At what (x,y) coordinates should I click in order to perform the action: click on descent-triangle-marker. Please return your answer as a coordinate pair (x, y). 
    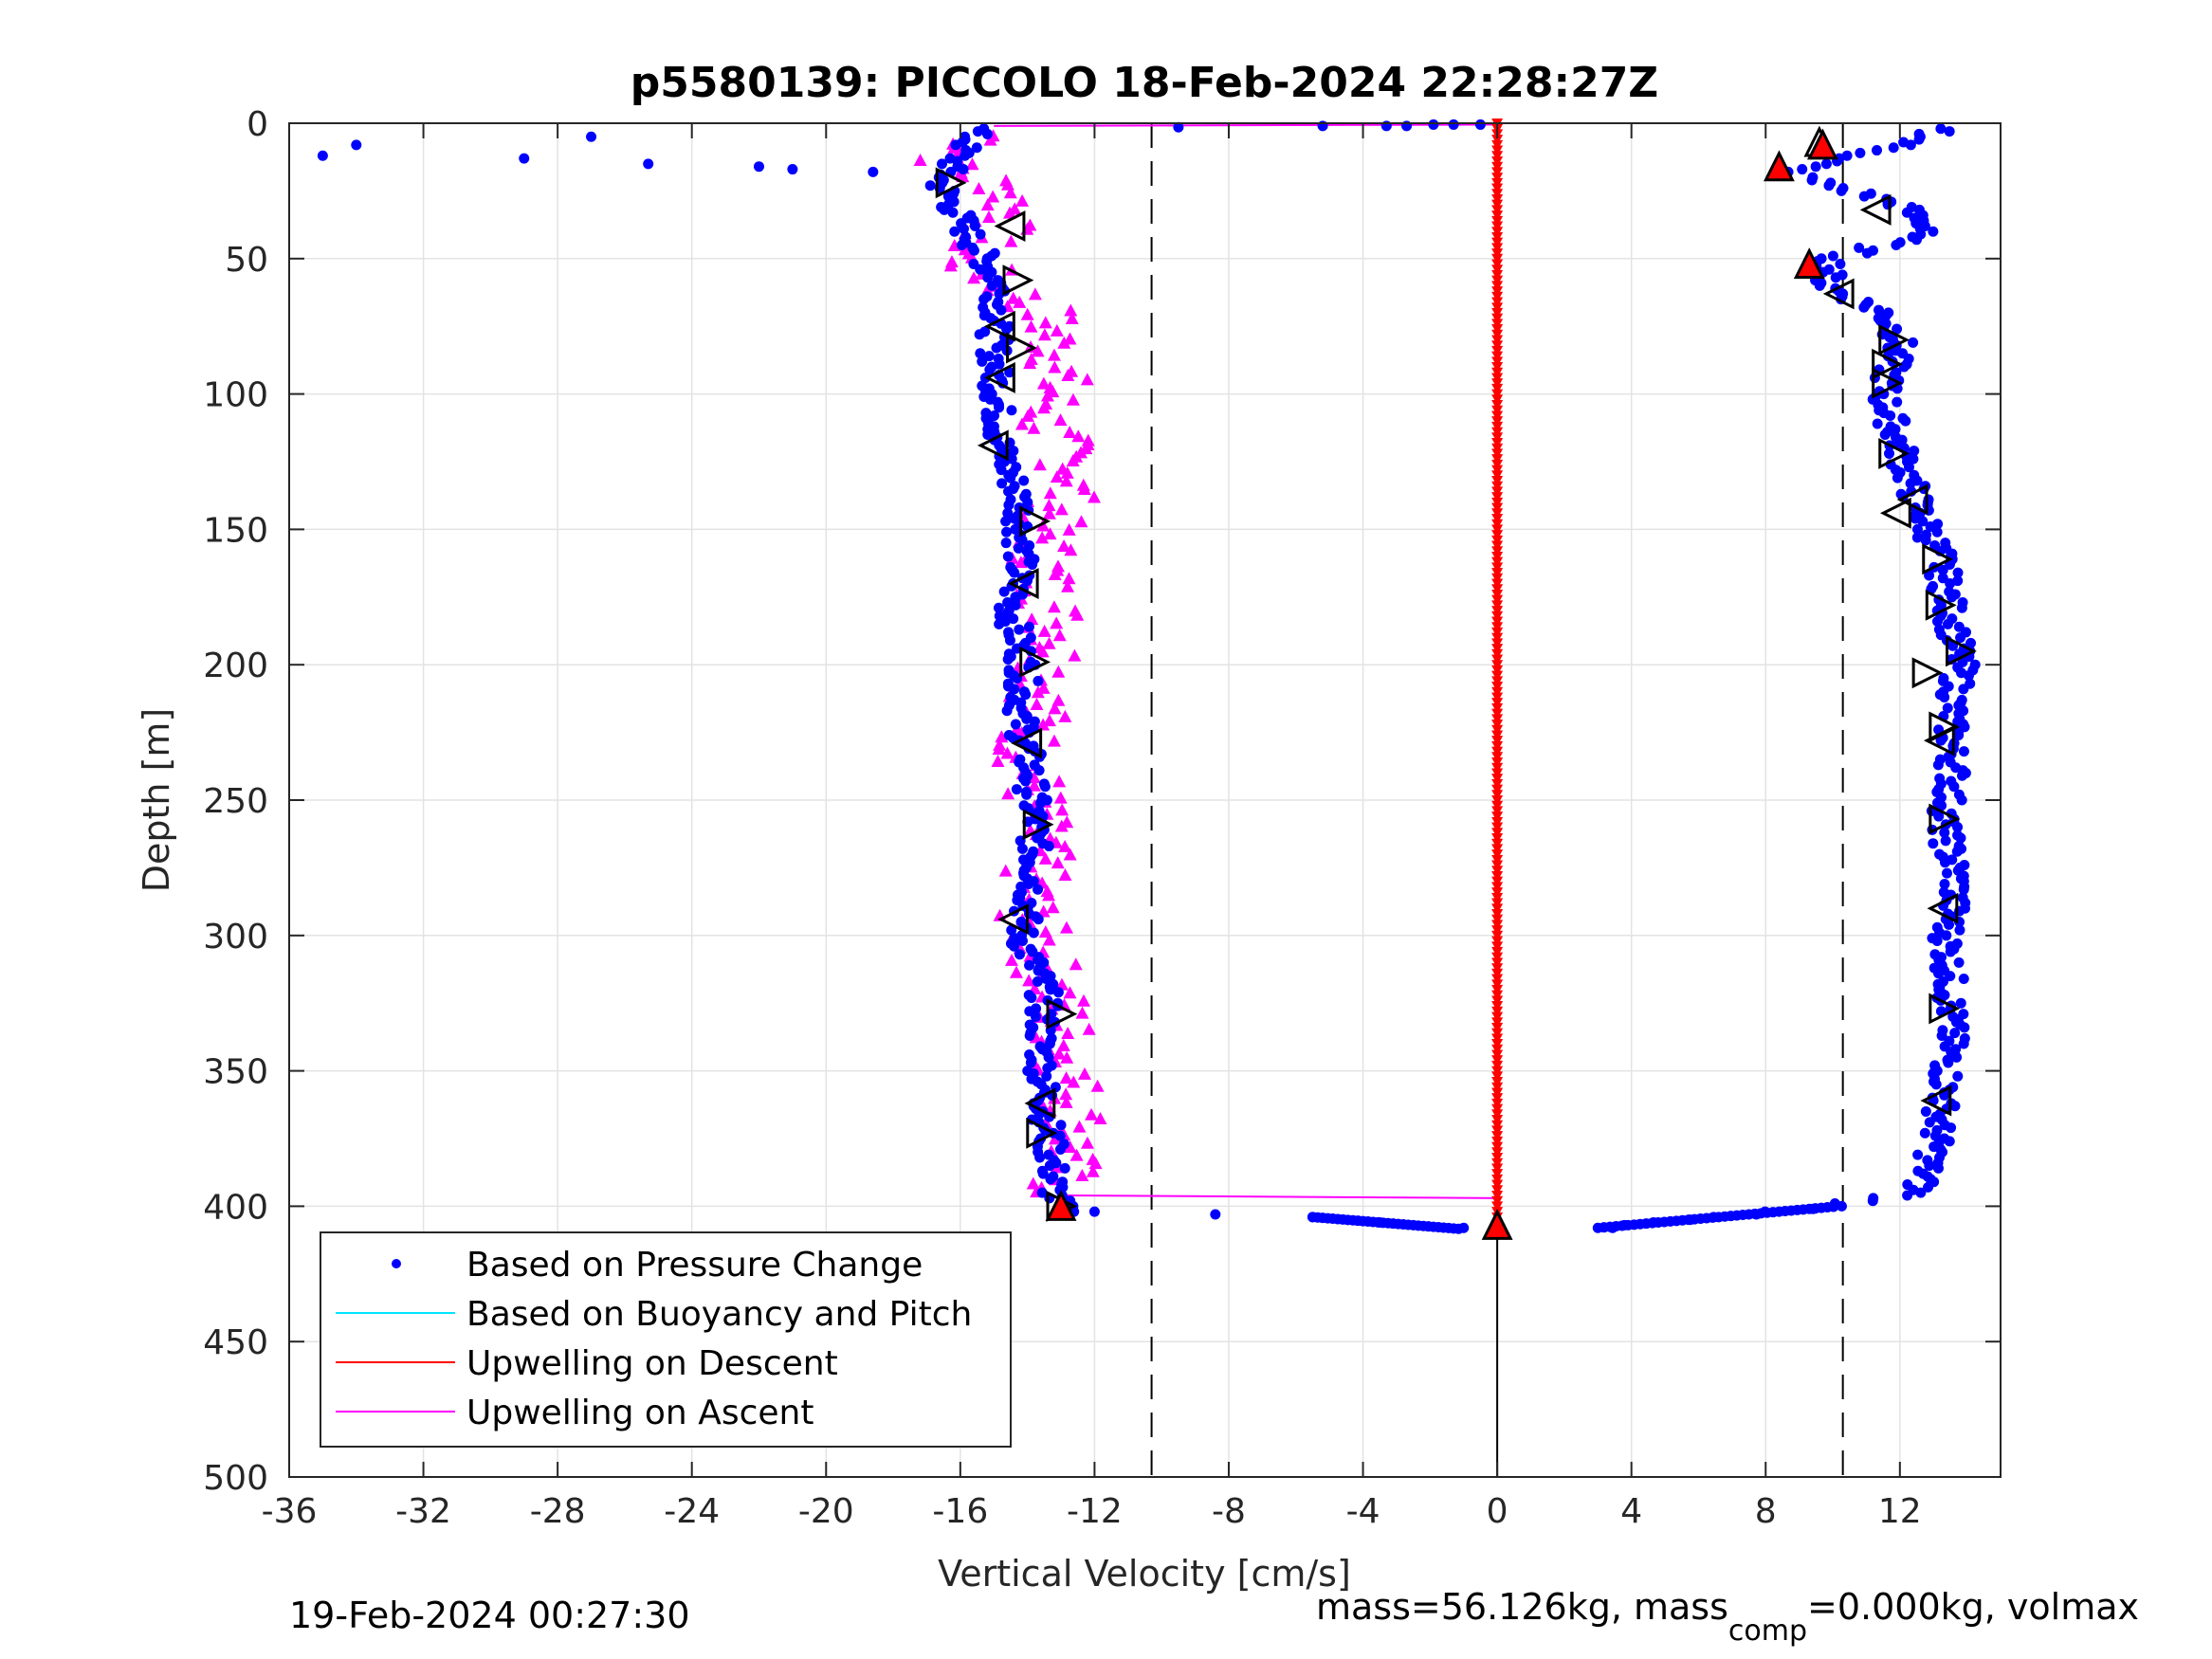
    Looking at the image, I should click on (1035, 521).